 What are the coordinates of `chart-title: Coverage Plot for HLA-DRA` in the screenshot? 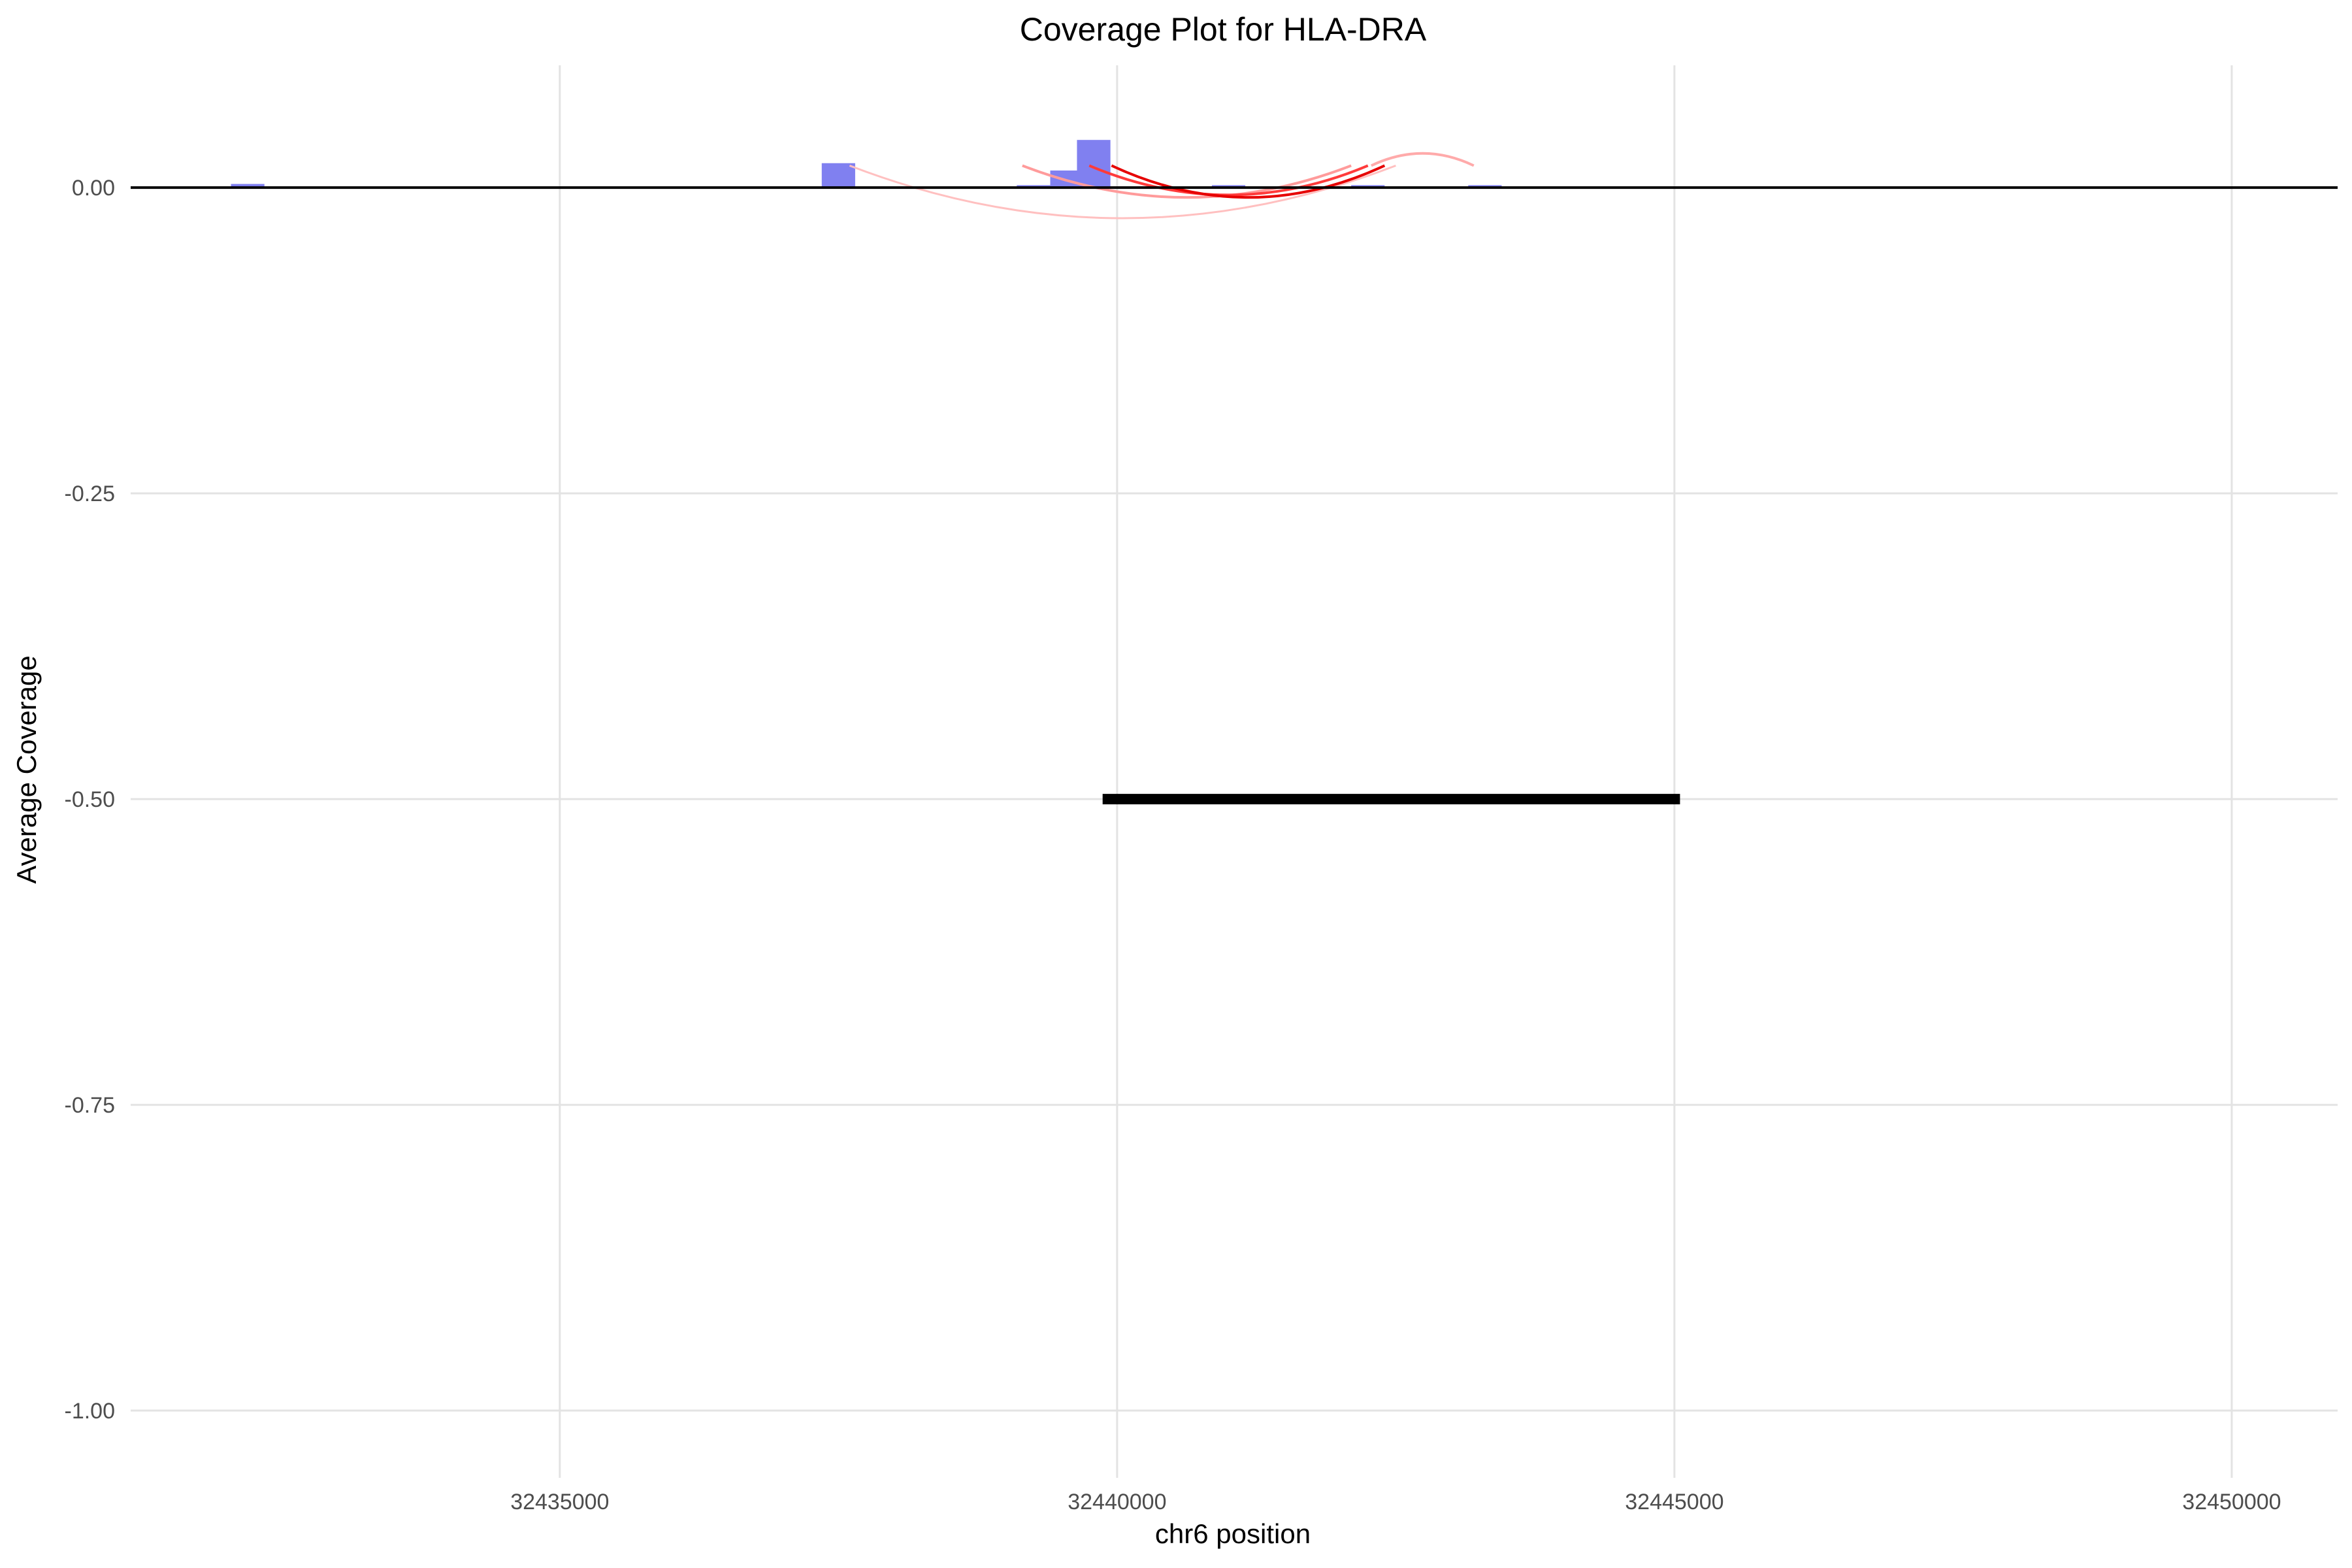 It's located at (1223, 29).